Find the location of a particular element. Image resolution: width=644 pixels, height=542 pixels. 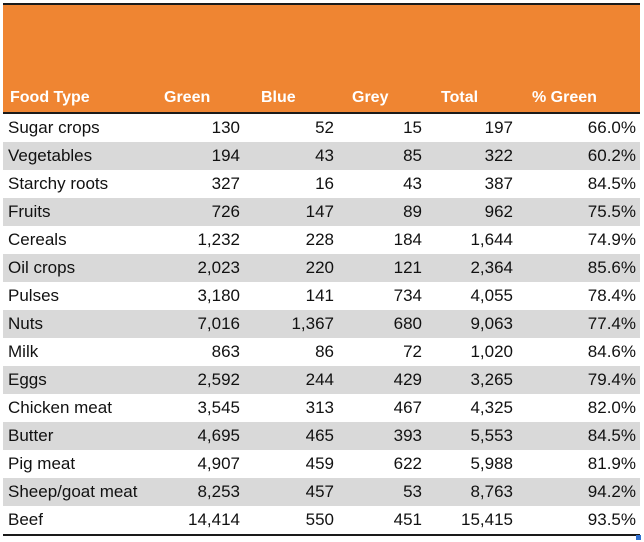

table-row: Fruits 726 147 89 962 75.5% is located at coordinates (321, 212).